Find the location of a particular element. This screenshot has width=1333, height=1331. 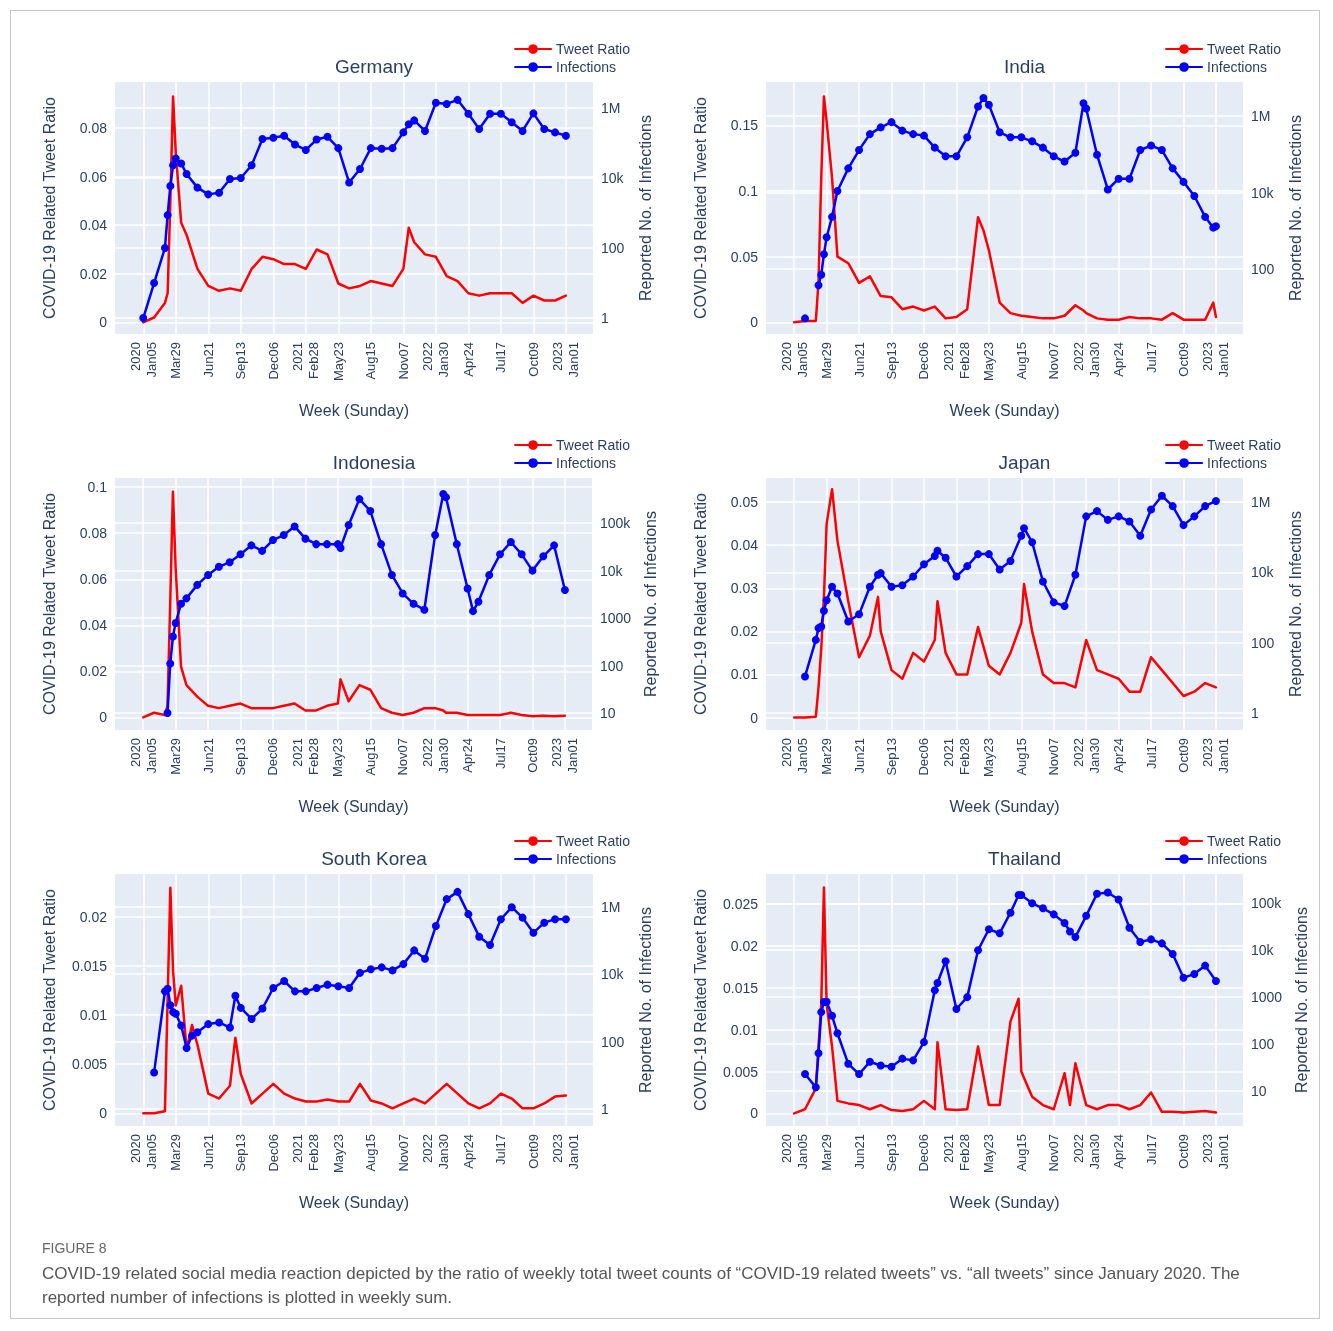

chart-title: Thailand is located at coordinates (1024, 858).